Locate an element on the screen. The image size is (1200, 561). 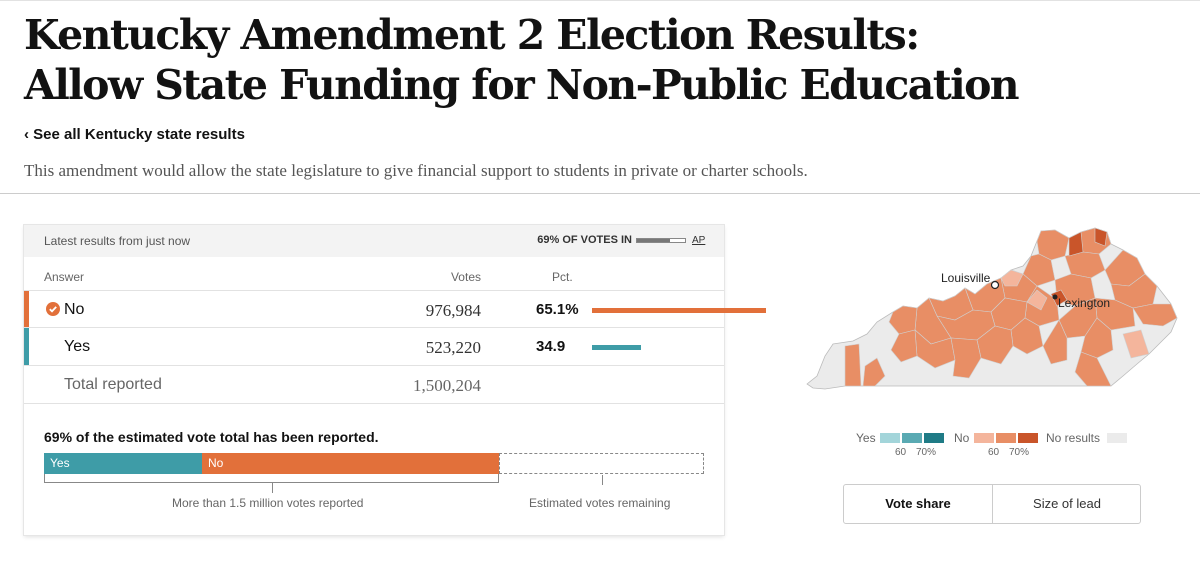
remaining-caption: Estimated votes remaining is located at coordinates (600, 503).